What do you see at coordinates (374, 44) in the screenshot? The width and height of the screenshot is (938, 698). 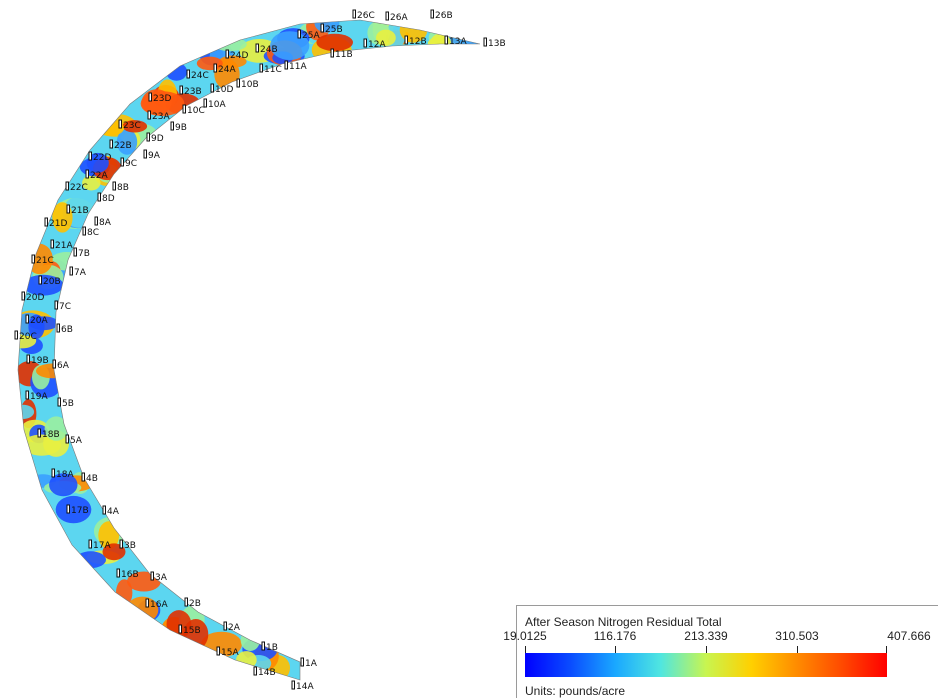 I see `plot-marker-12a: 12A` at bounding box center [374, 44].